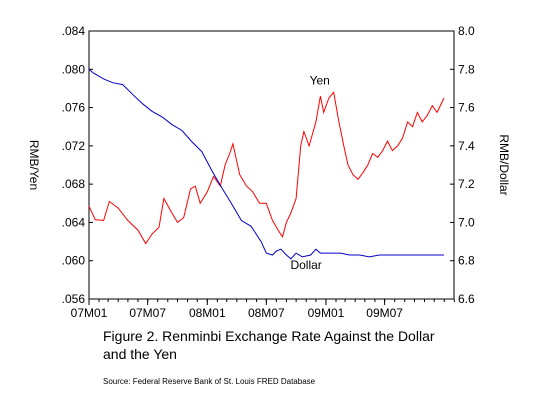 The height and width of the screenshot is (419, 537). Describe the element at coordinates (504, 164) in the screenshot. I see `y-axis-label-right: RMB/Dollar` at that location.